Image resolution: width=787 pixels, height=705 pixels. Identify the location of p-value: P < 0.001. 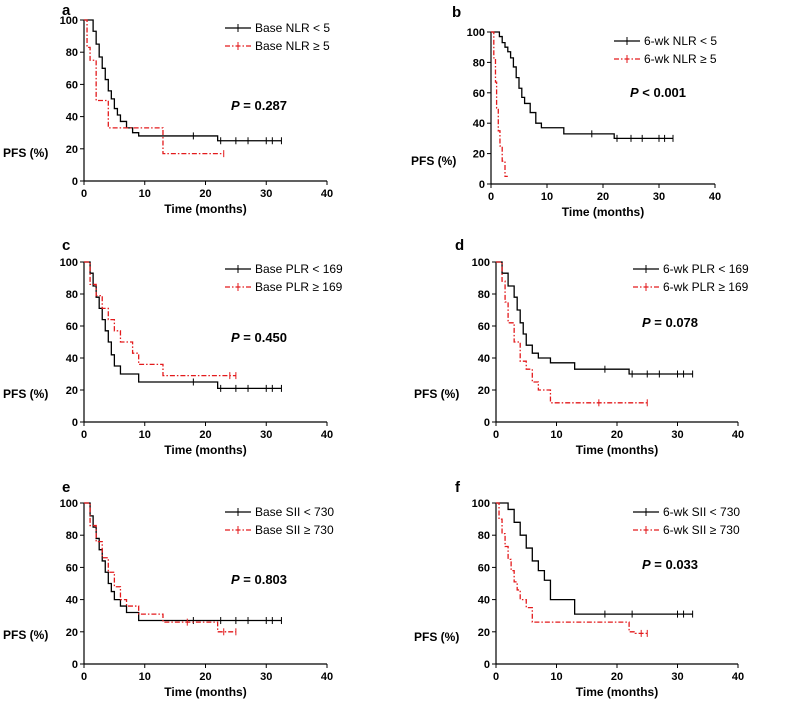
(658, 92).